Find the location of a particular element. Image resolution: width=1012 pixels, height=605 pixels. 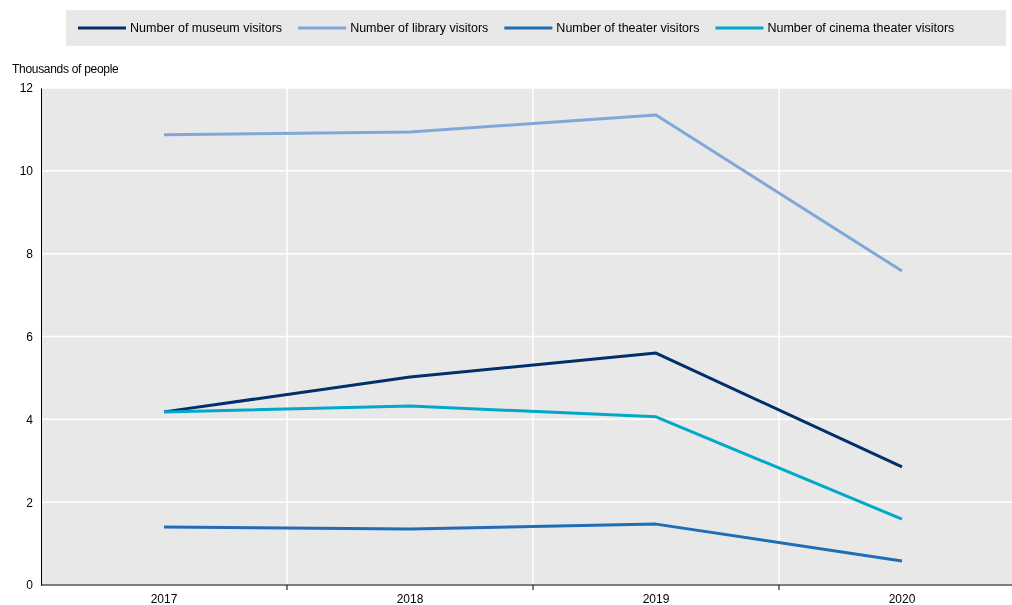

x-tick-label: 2020 is located at coordinates (902, 598).